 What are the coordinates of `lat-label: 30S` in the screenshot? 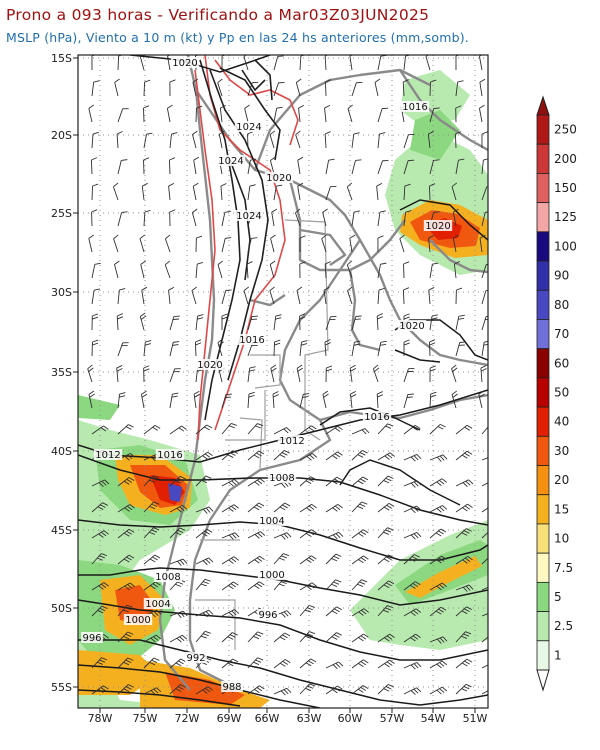 It's located at (61, 292).